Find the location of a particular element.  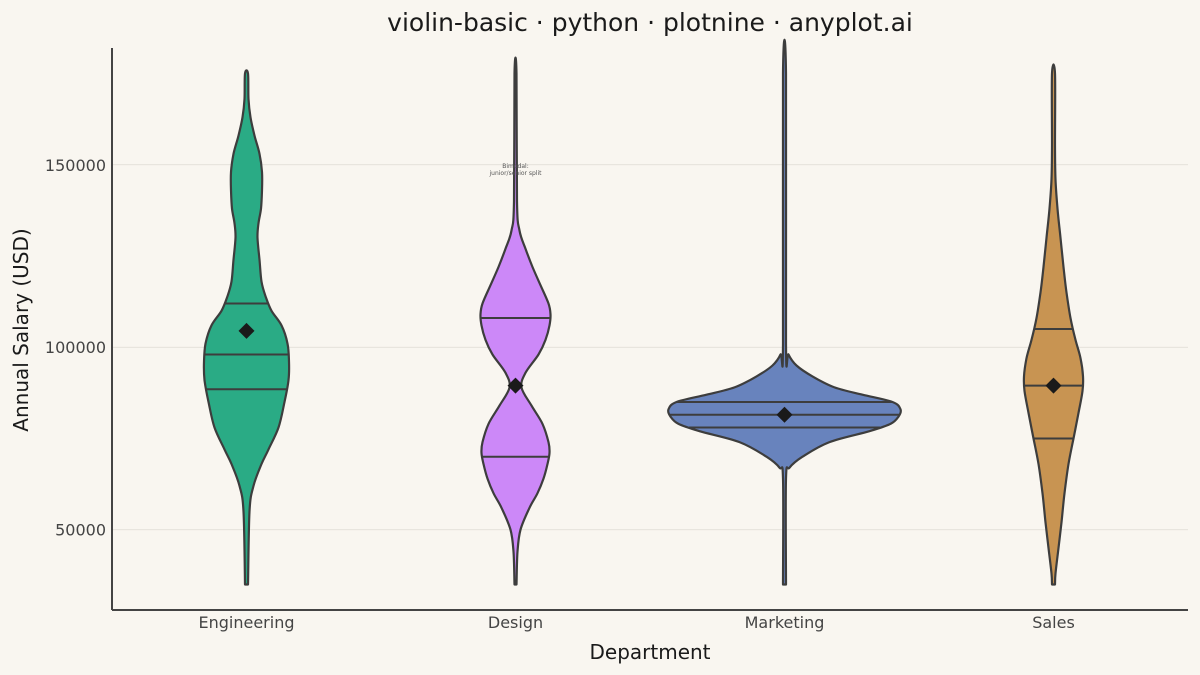

annotation-text: Bimodal: junior/senior split is located at coordinates (515, 170).